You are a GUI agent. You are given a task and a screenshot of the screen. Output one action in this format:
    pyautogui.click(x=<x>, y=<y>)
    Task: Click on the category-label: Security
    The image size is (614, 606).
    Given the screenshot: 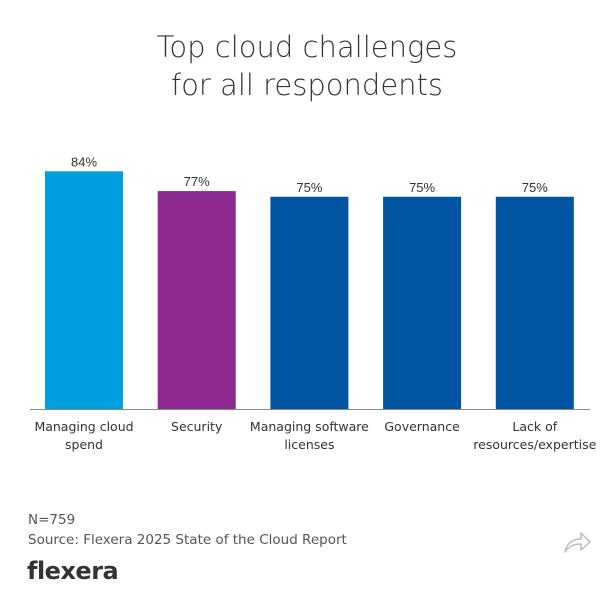 What is the action you would take?
    pyautogui.click(x=197, y=426)
    